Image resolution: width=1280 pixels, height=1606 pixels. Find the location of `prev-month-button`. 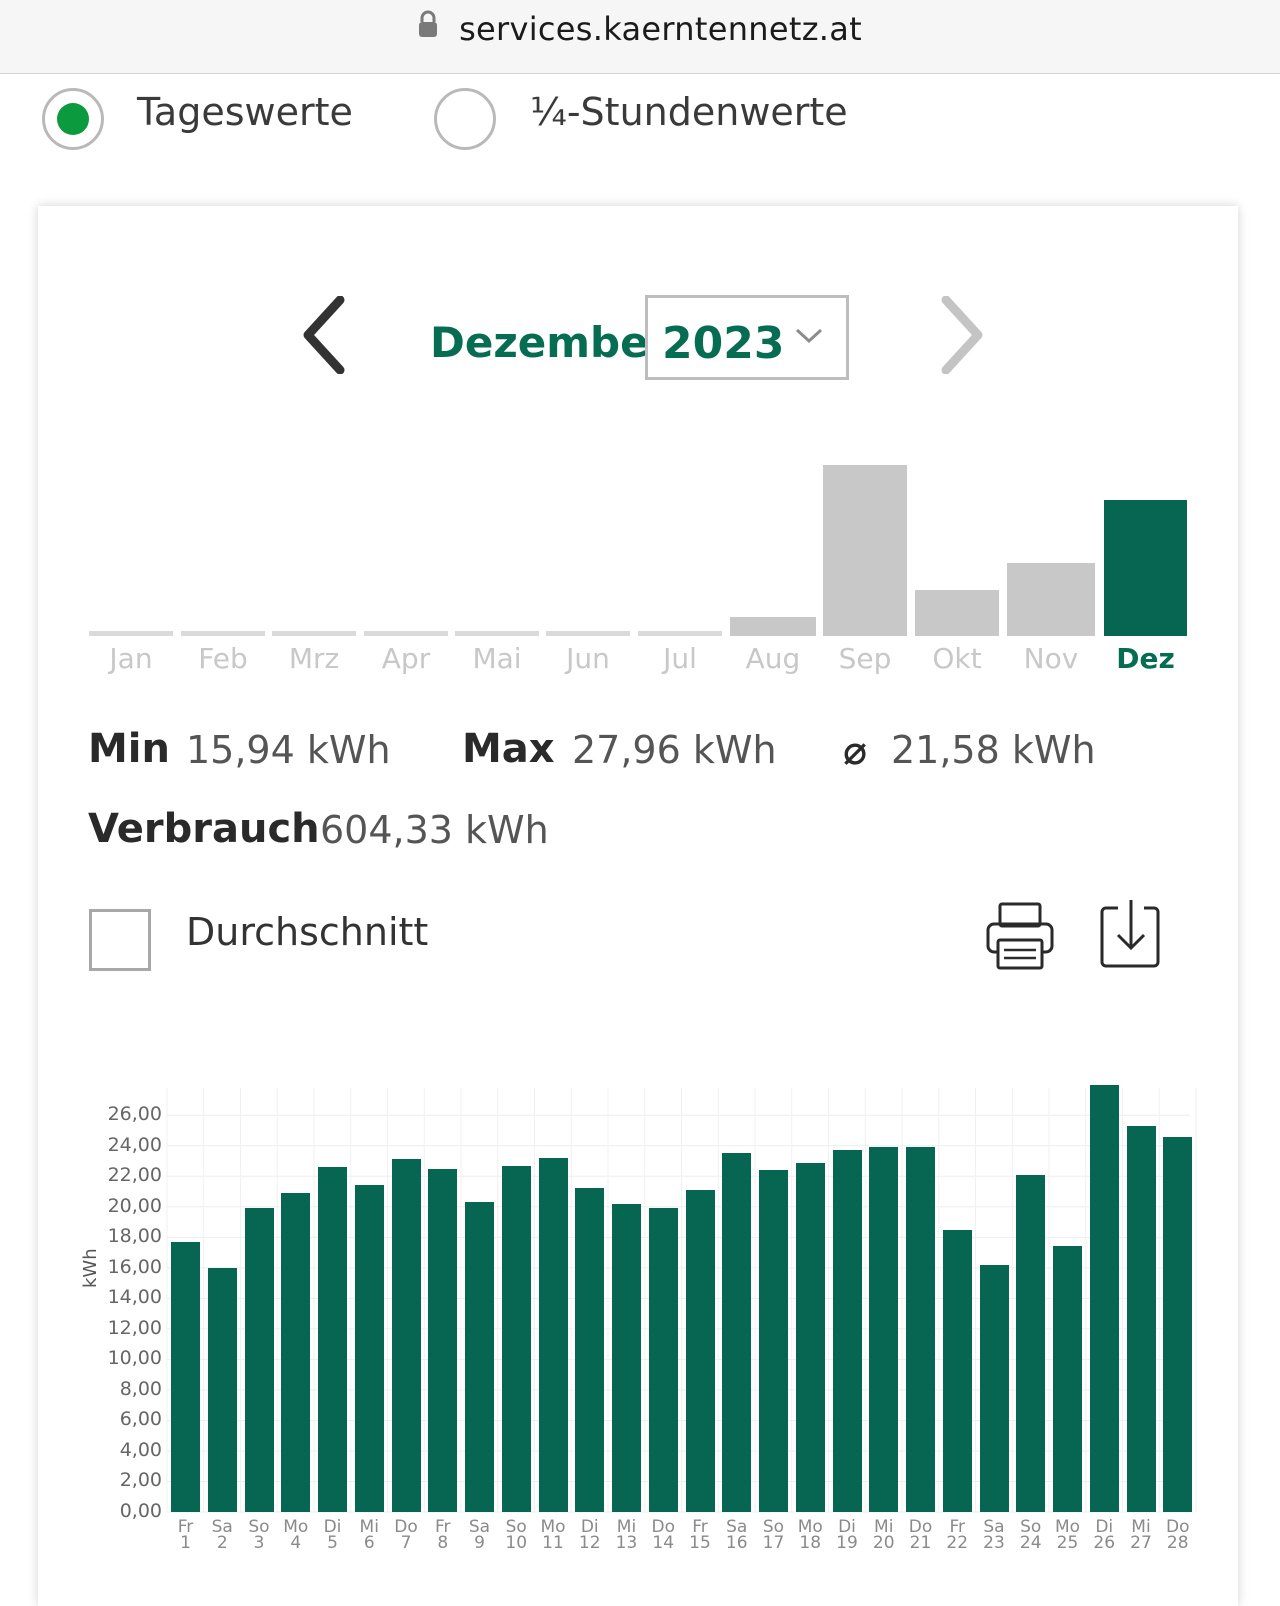

prev-month-button is located at coordinates (324, 336).